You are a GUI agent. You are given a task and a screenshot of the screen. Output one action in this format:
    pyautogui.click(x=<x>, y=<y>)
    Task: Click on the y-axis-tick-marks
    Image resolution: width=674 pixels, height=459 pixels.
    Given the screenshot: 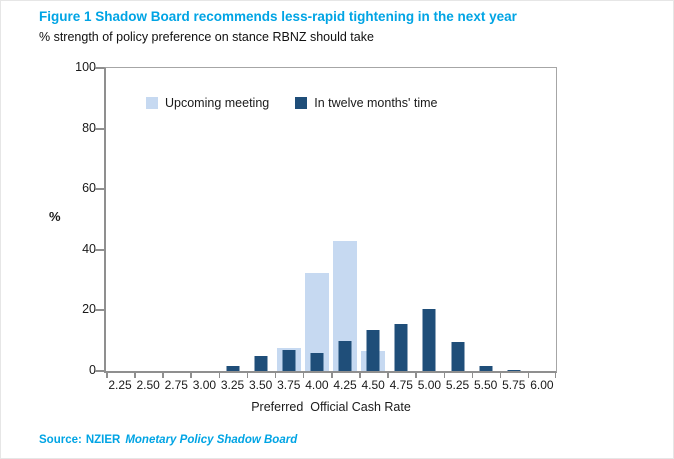 What is the action you would take?
    pyautogui.click(x=99, y=219)
    